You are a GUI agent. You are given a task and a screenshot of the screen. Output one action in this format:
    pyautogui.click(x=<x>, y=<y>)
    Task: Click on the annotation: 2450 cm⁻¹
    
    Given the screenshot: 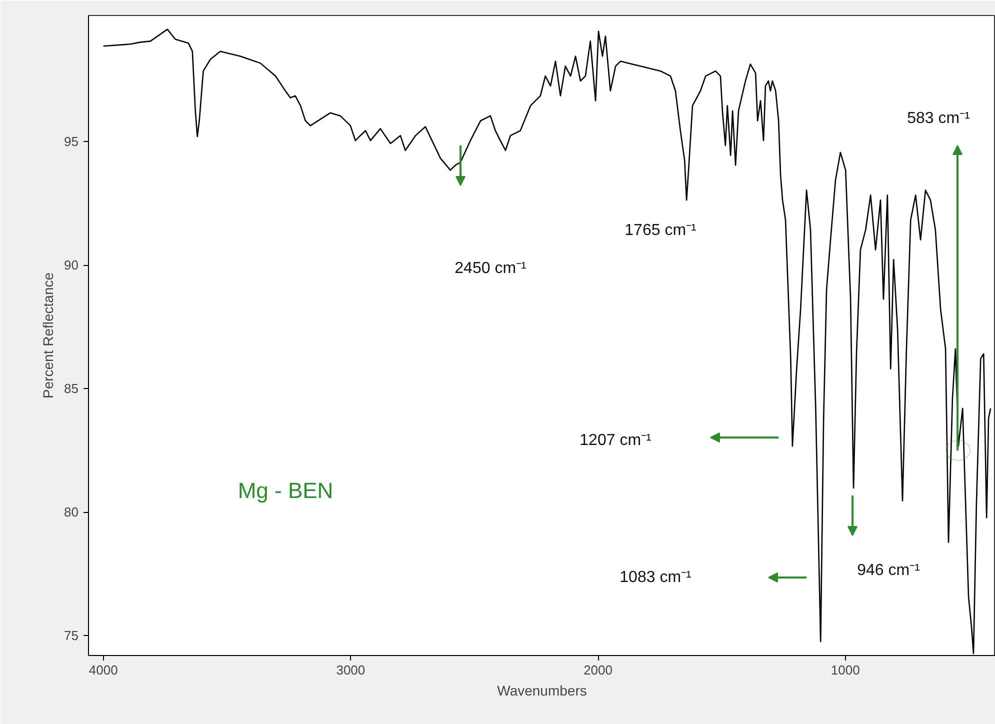 What is the action you would take?
    pyautogui.click(x=490, y=268)
    